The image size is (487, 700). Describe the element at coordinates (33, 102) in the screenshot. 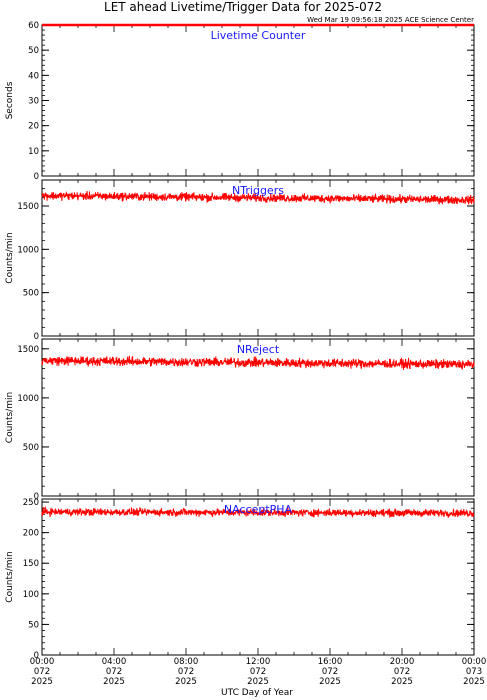

I see `y-tick-label: 30` at that location.